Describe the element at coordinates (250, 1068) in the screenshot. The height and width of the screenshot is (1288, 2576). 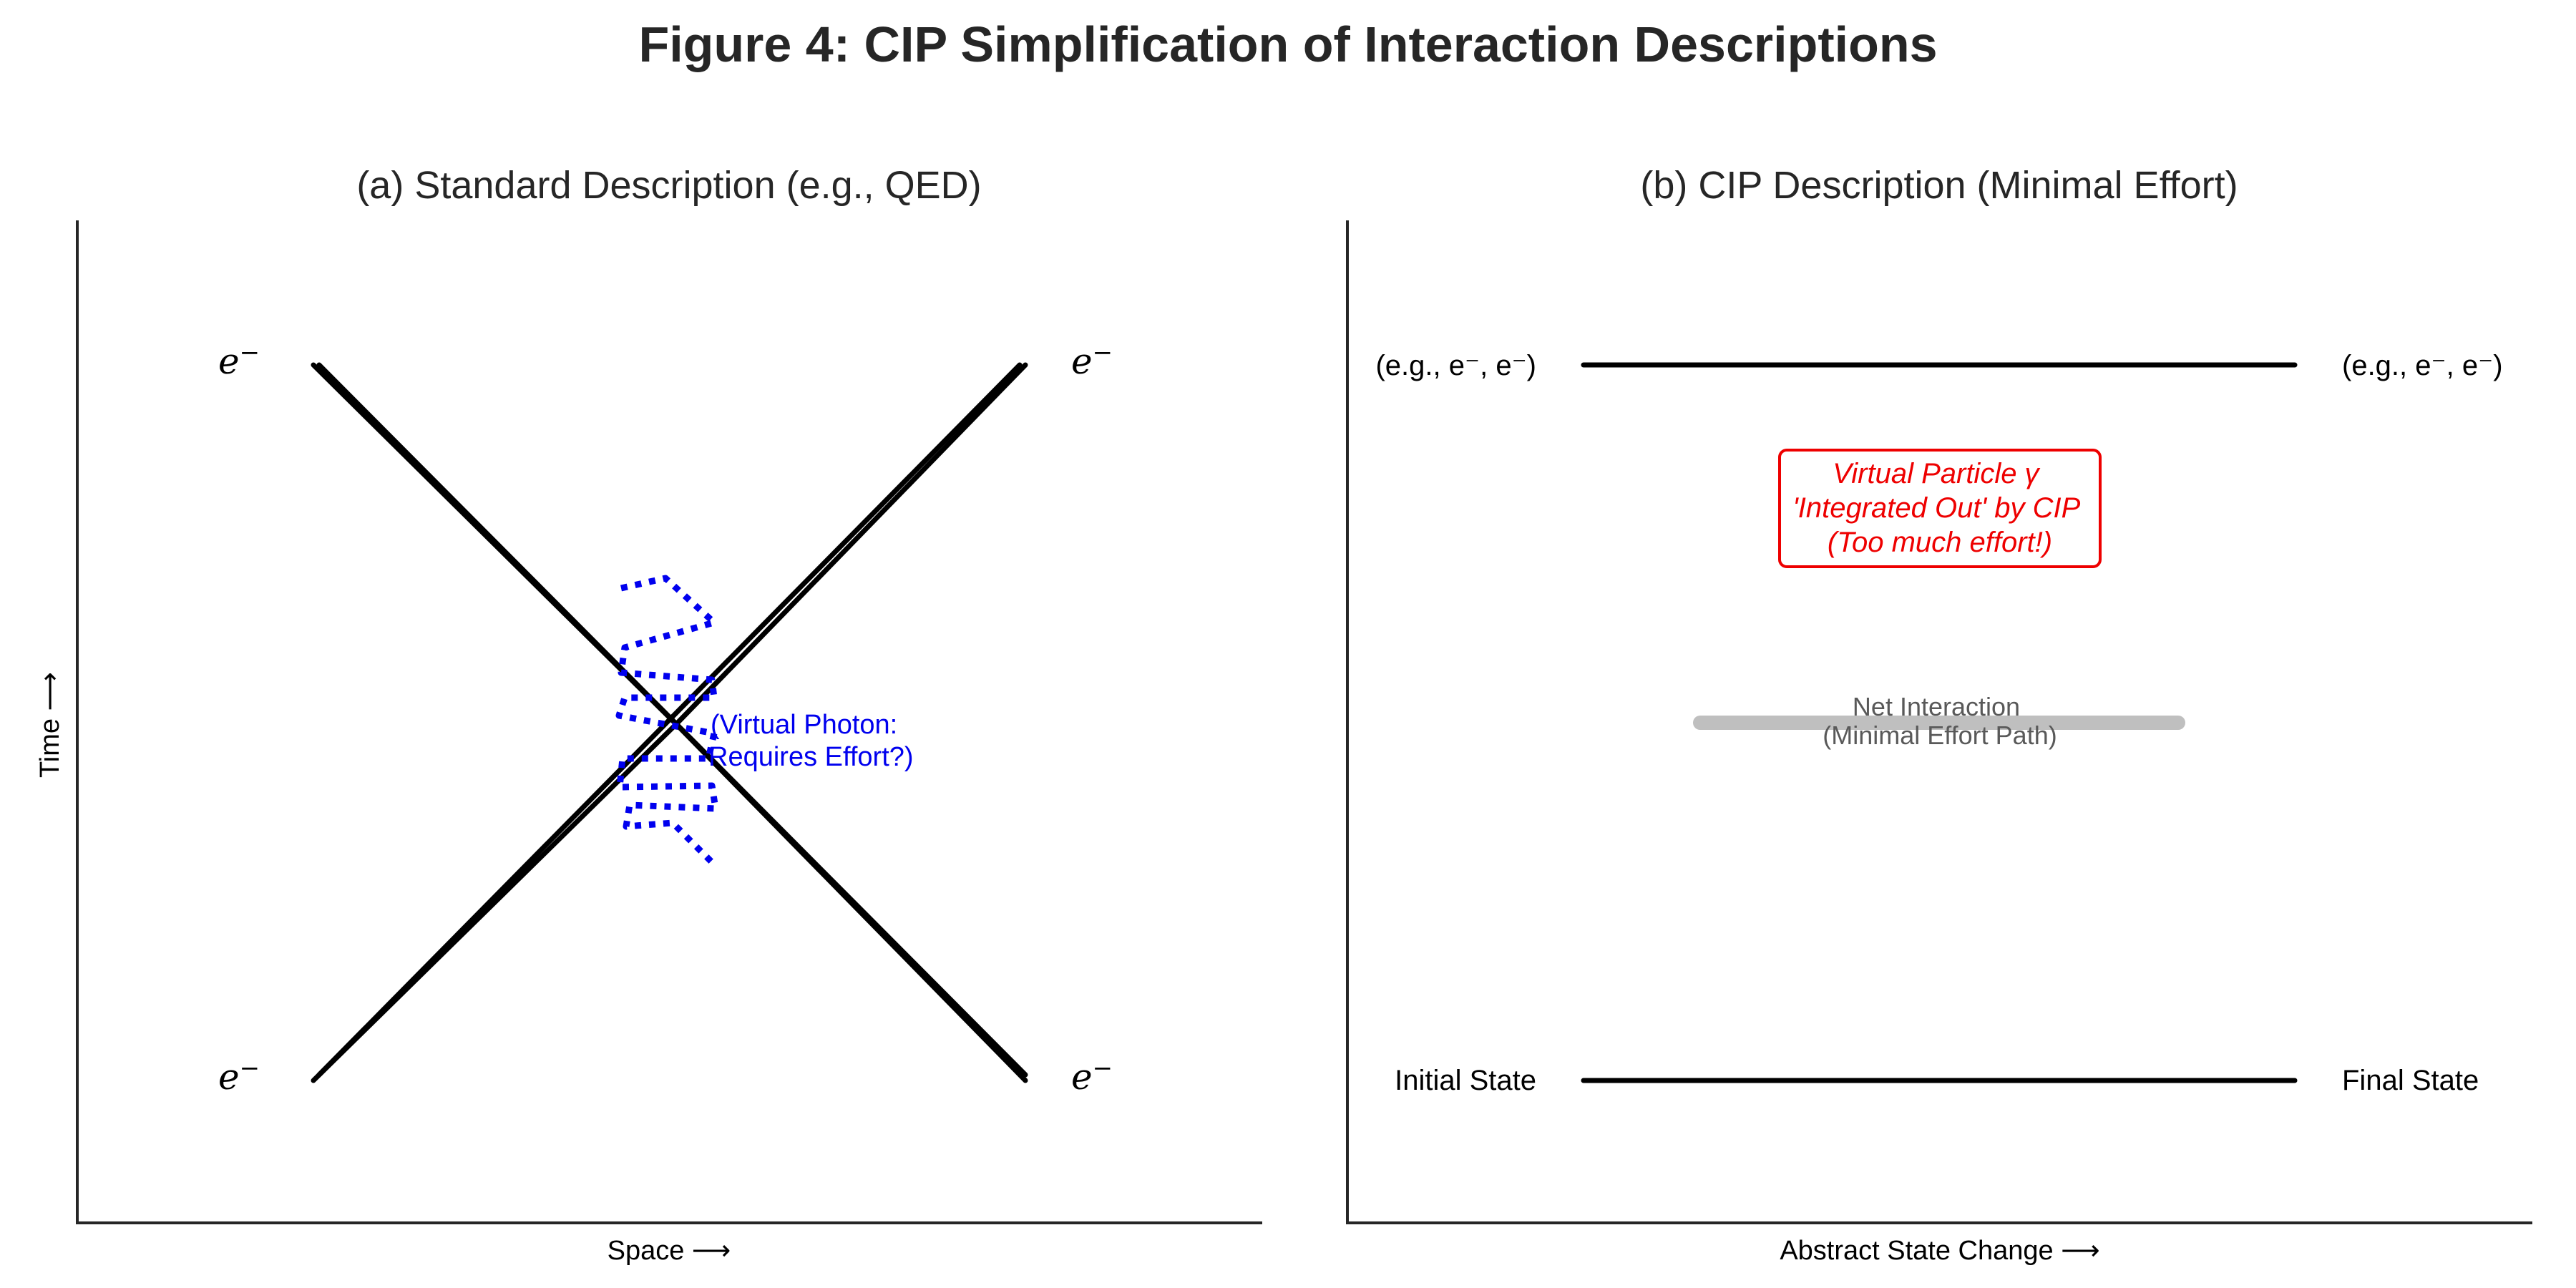
I see `electron-label-bottom-left-sup: −` at that location.